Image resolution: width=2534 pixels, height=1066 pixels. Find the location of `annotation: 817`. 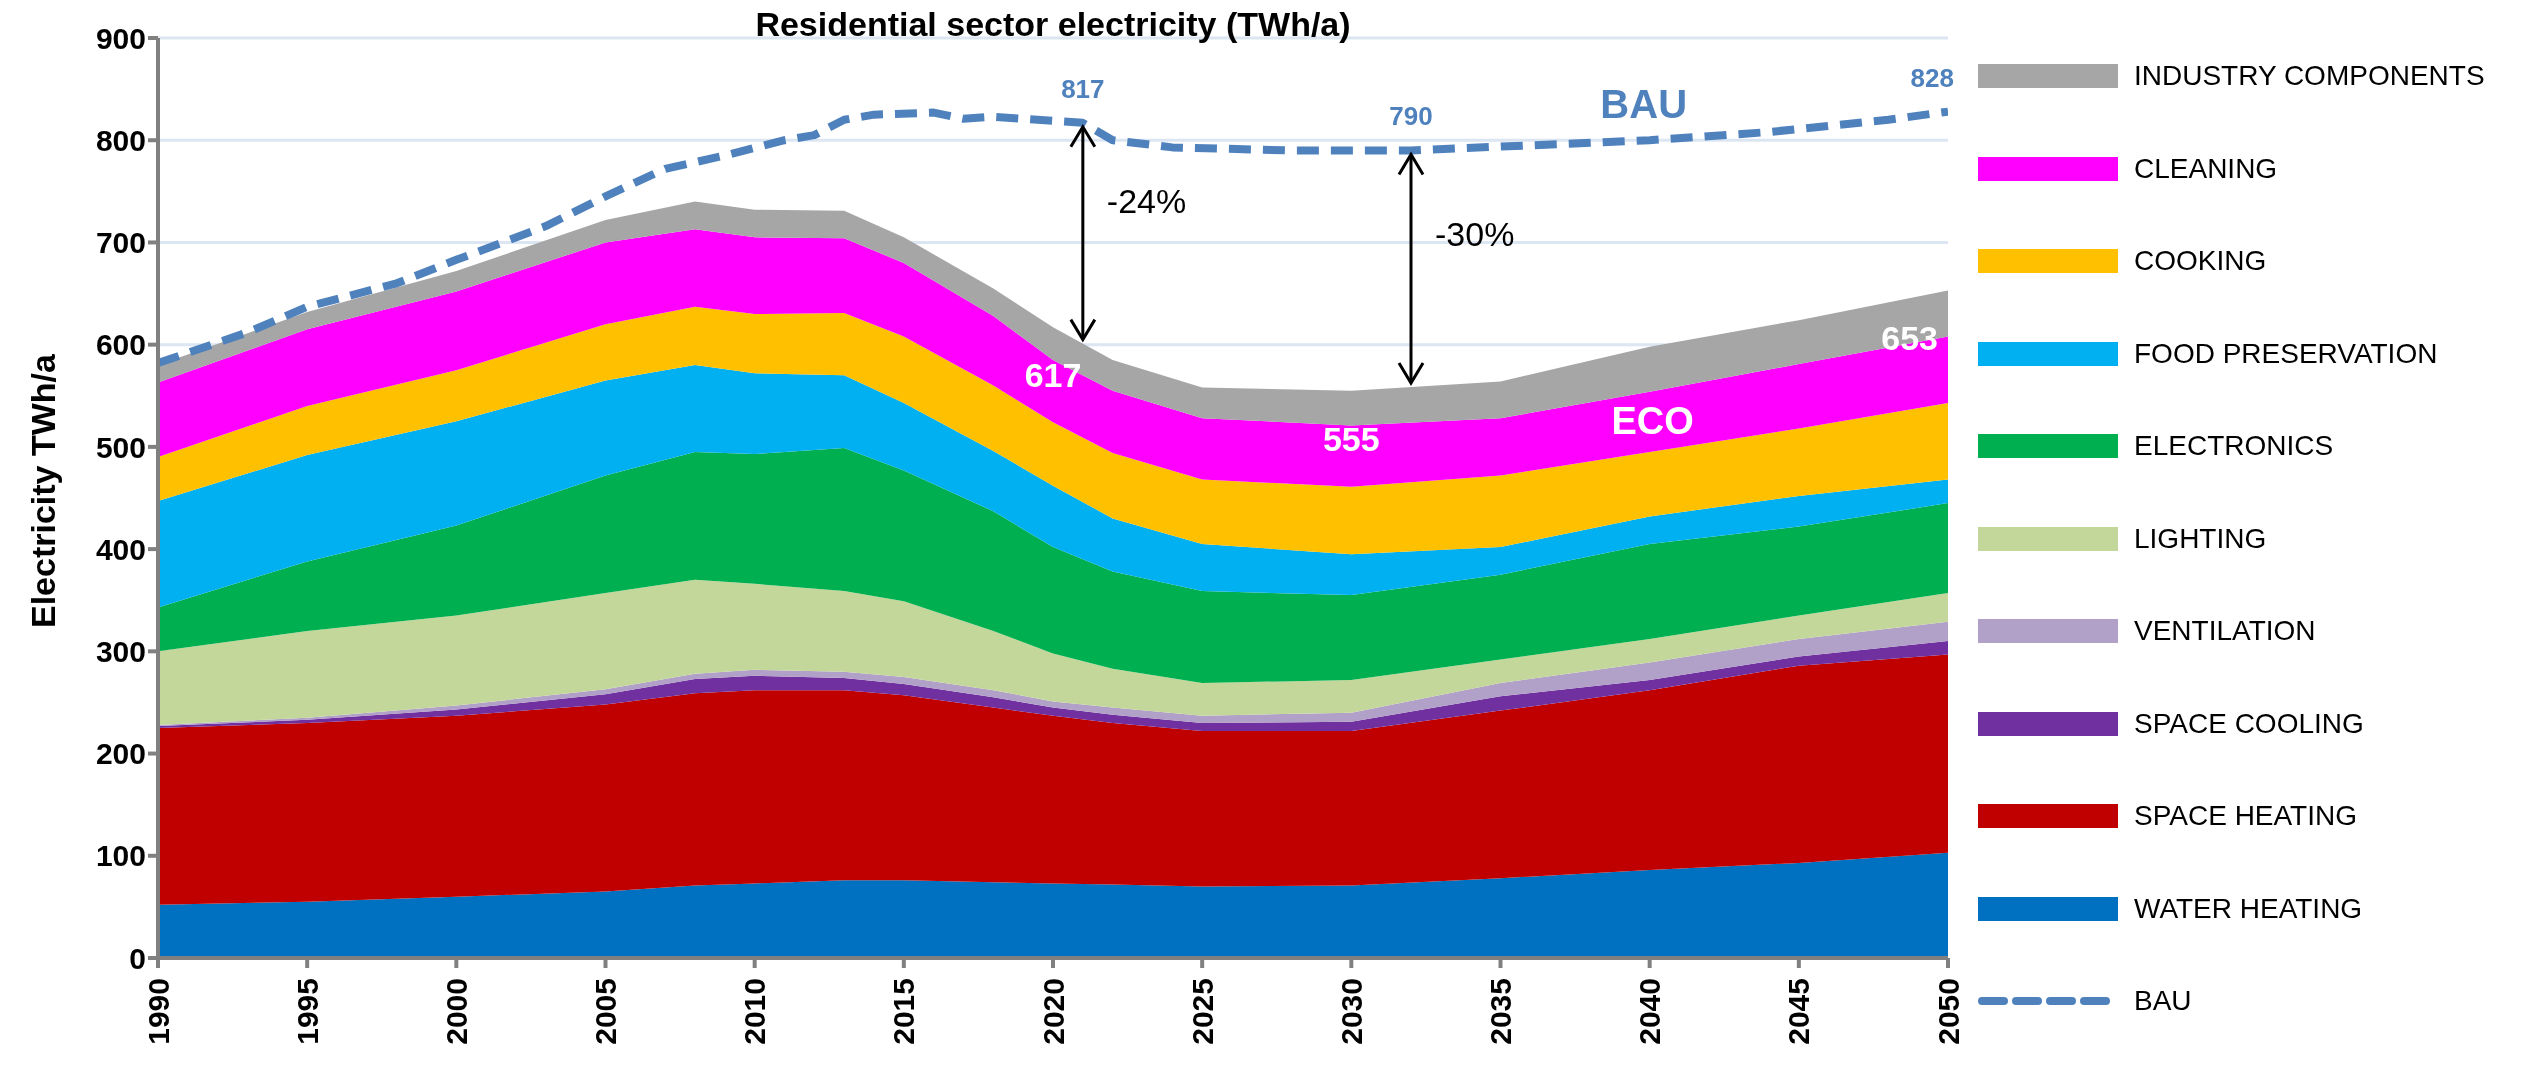

annotation: 817 is located at coordinates (1083, 88).